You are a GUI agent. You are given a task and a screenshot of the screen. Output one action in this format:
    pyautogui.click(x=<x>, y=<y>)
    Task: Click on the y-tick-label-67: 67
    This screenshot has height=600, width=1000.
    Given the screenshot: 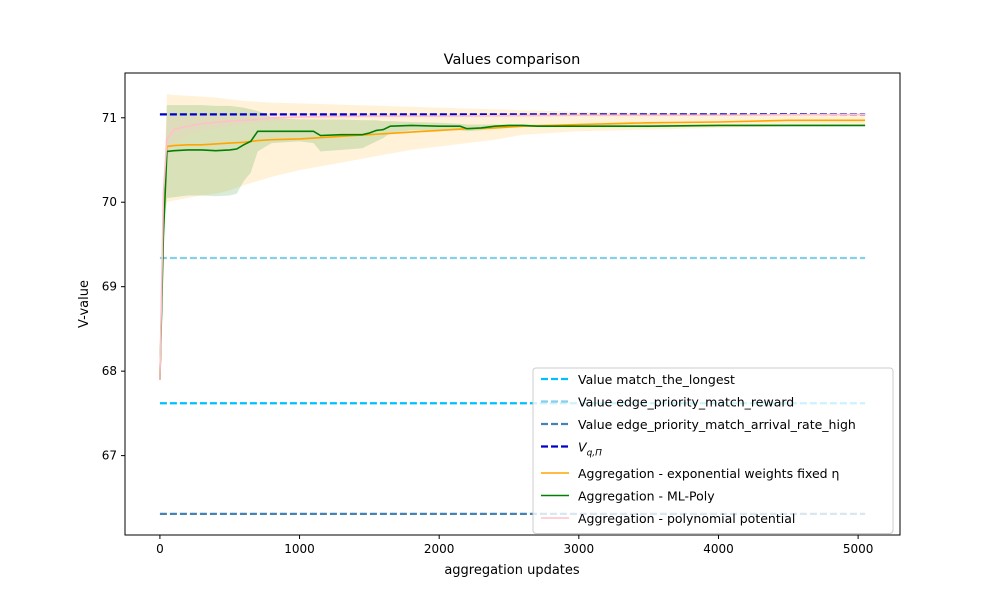 What is the action you would take?
    pyautogui.click(x=109, y=456)
    